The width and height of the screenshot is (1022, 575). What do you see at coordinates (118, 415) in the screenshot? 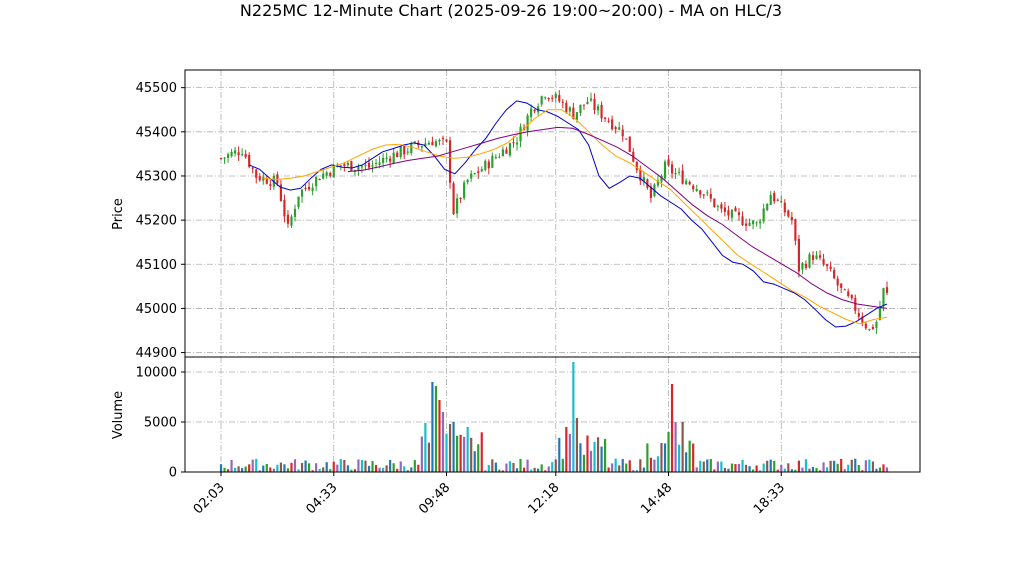
I see `volume-axis-label: Volume` at bounding box center [118, 415].